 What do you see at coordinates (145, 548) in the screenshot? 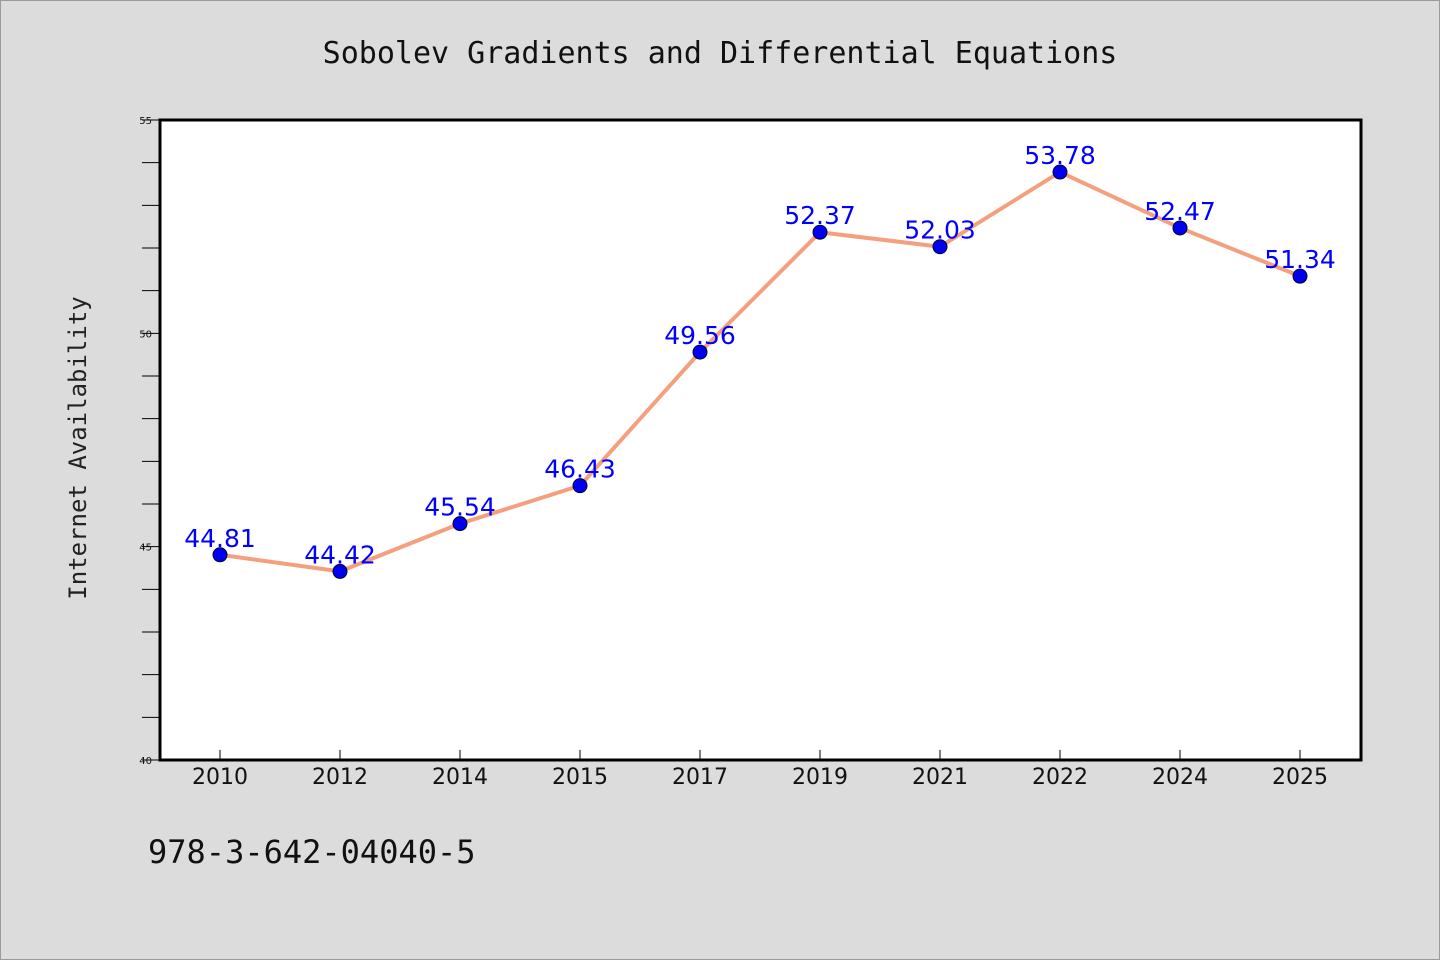
I see `y-tick-label: 45` at bounding box center [145, 548].